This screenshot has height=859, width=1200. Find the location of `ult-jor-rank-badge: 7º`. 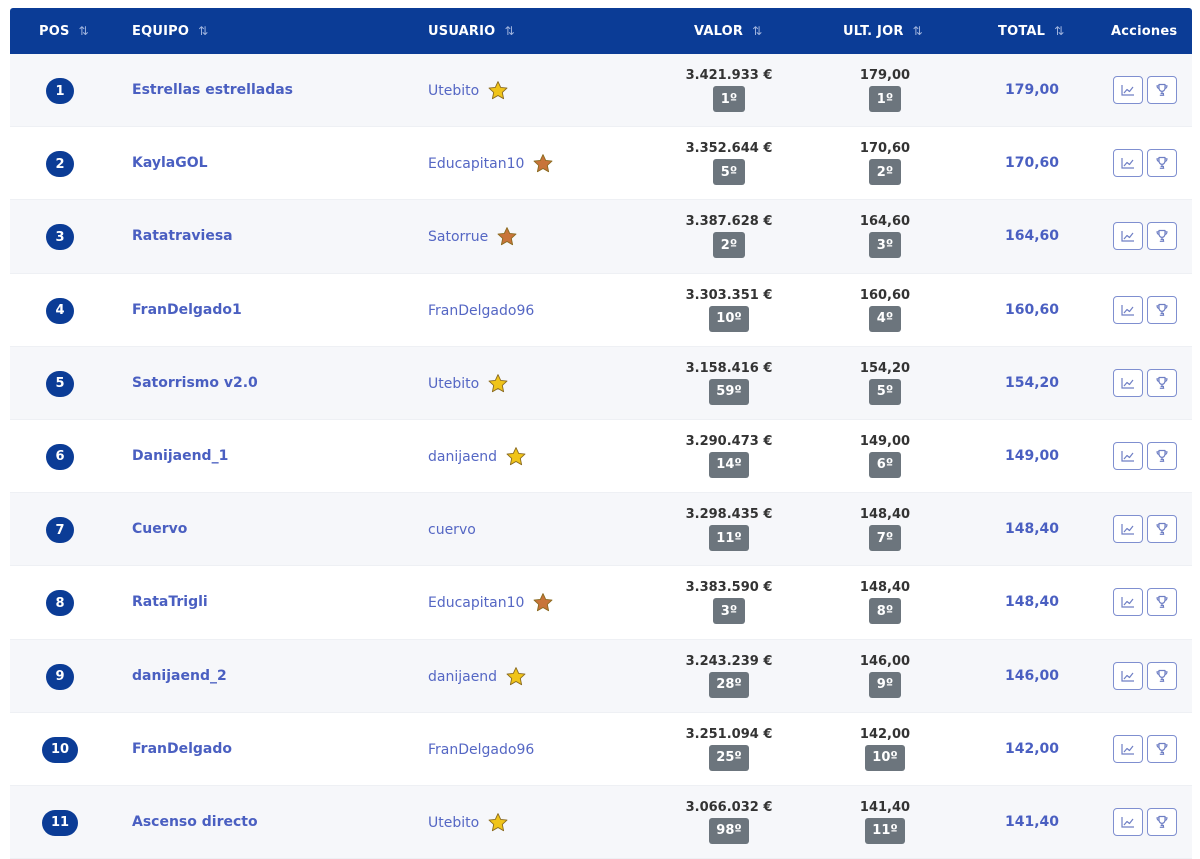

ult-jor-rank-badge: 7º is located at coordinates (885, 538).